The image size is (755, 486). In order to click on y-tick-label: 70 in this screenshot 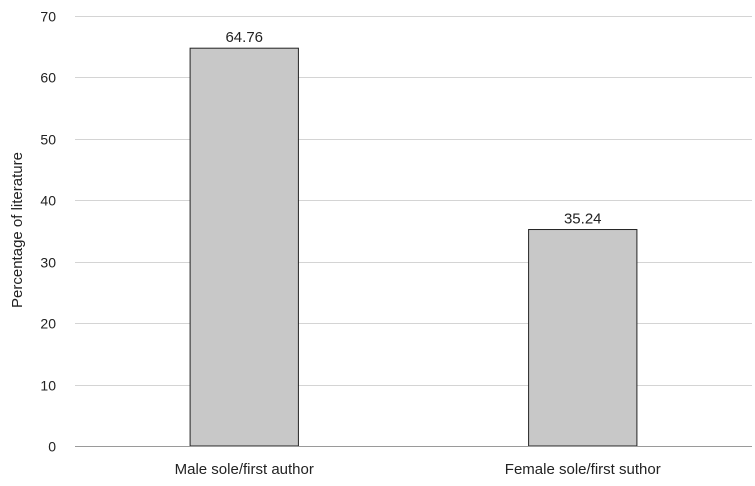, I will do `click(48, 17)`.